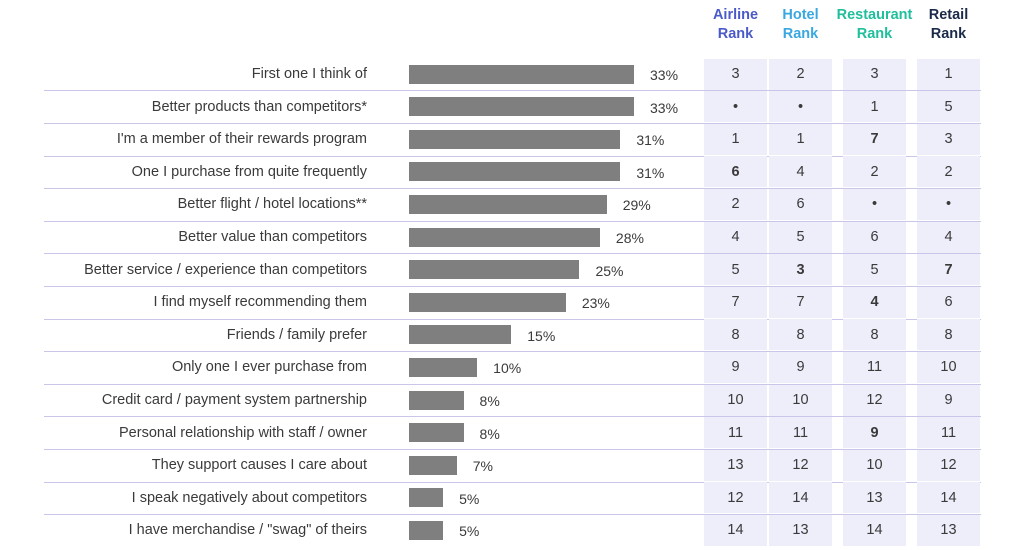 Image resolution: width=1024 pixels, height=550 pixels. I want to click on bar-value-label: 25%, so click(609, 270).